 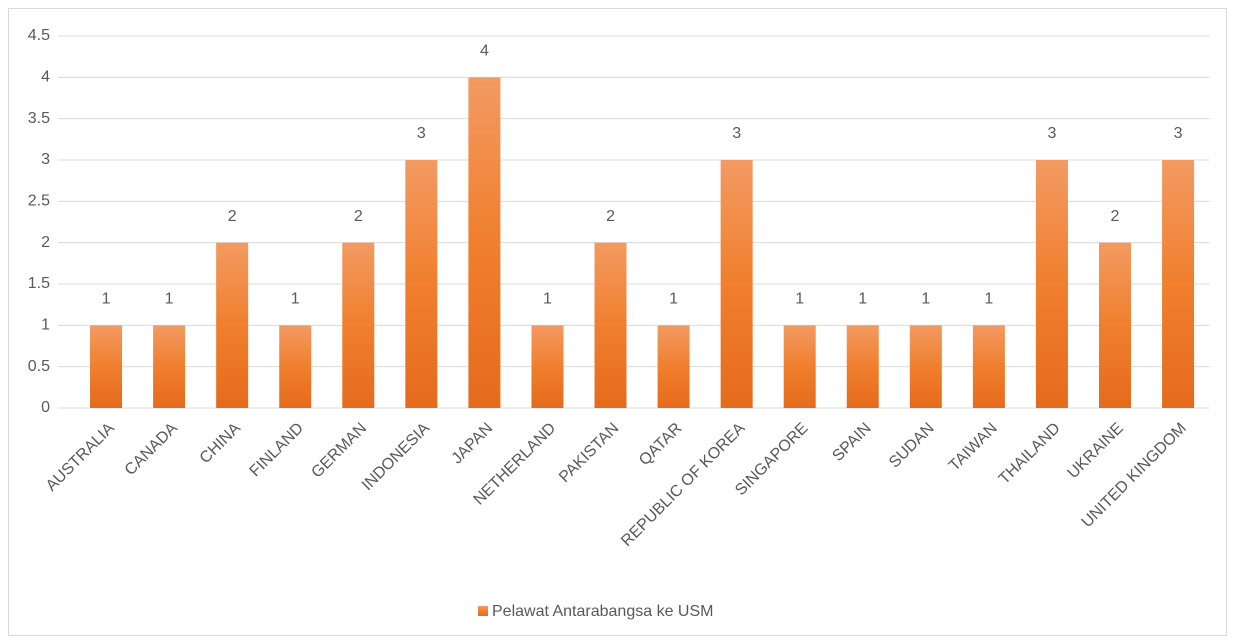 I want to click on y-tick-label: 0.5, so click(x=39, y=366).